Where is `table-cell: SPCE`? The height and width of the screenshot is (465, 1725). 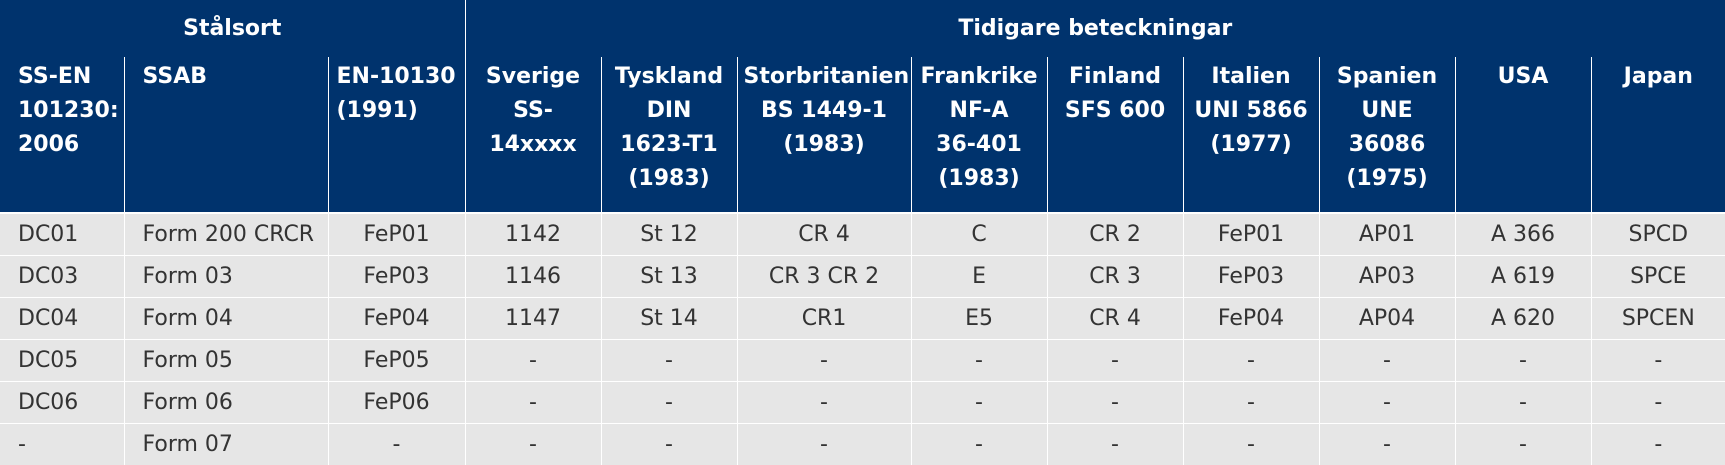
table-cell: SPCE is located at coordinates (1658, 277).